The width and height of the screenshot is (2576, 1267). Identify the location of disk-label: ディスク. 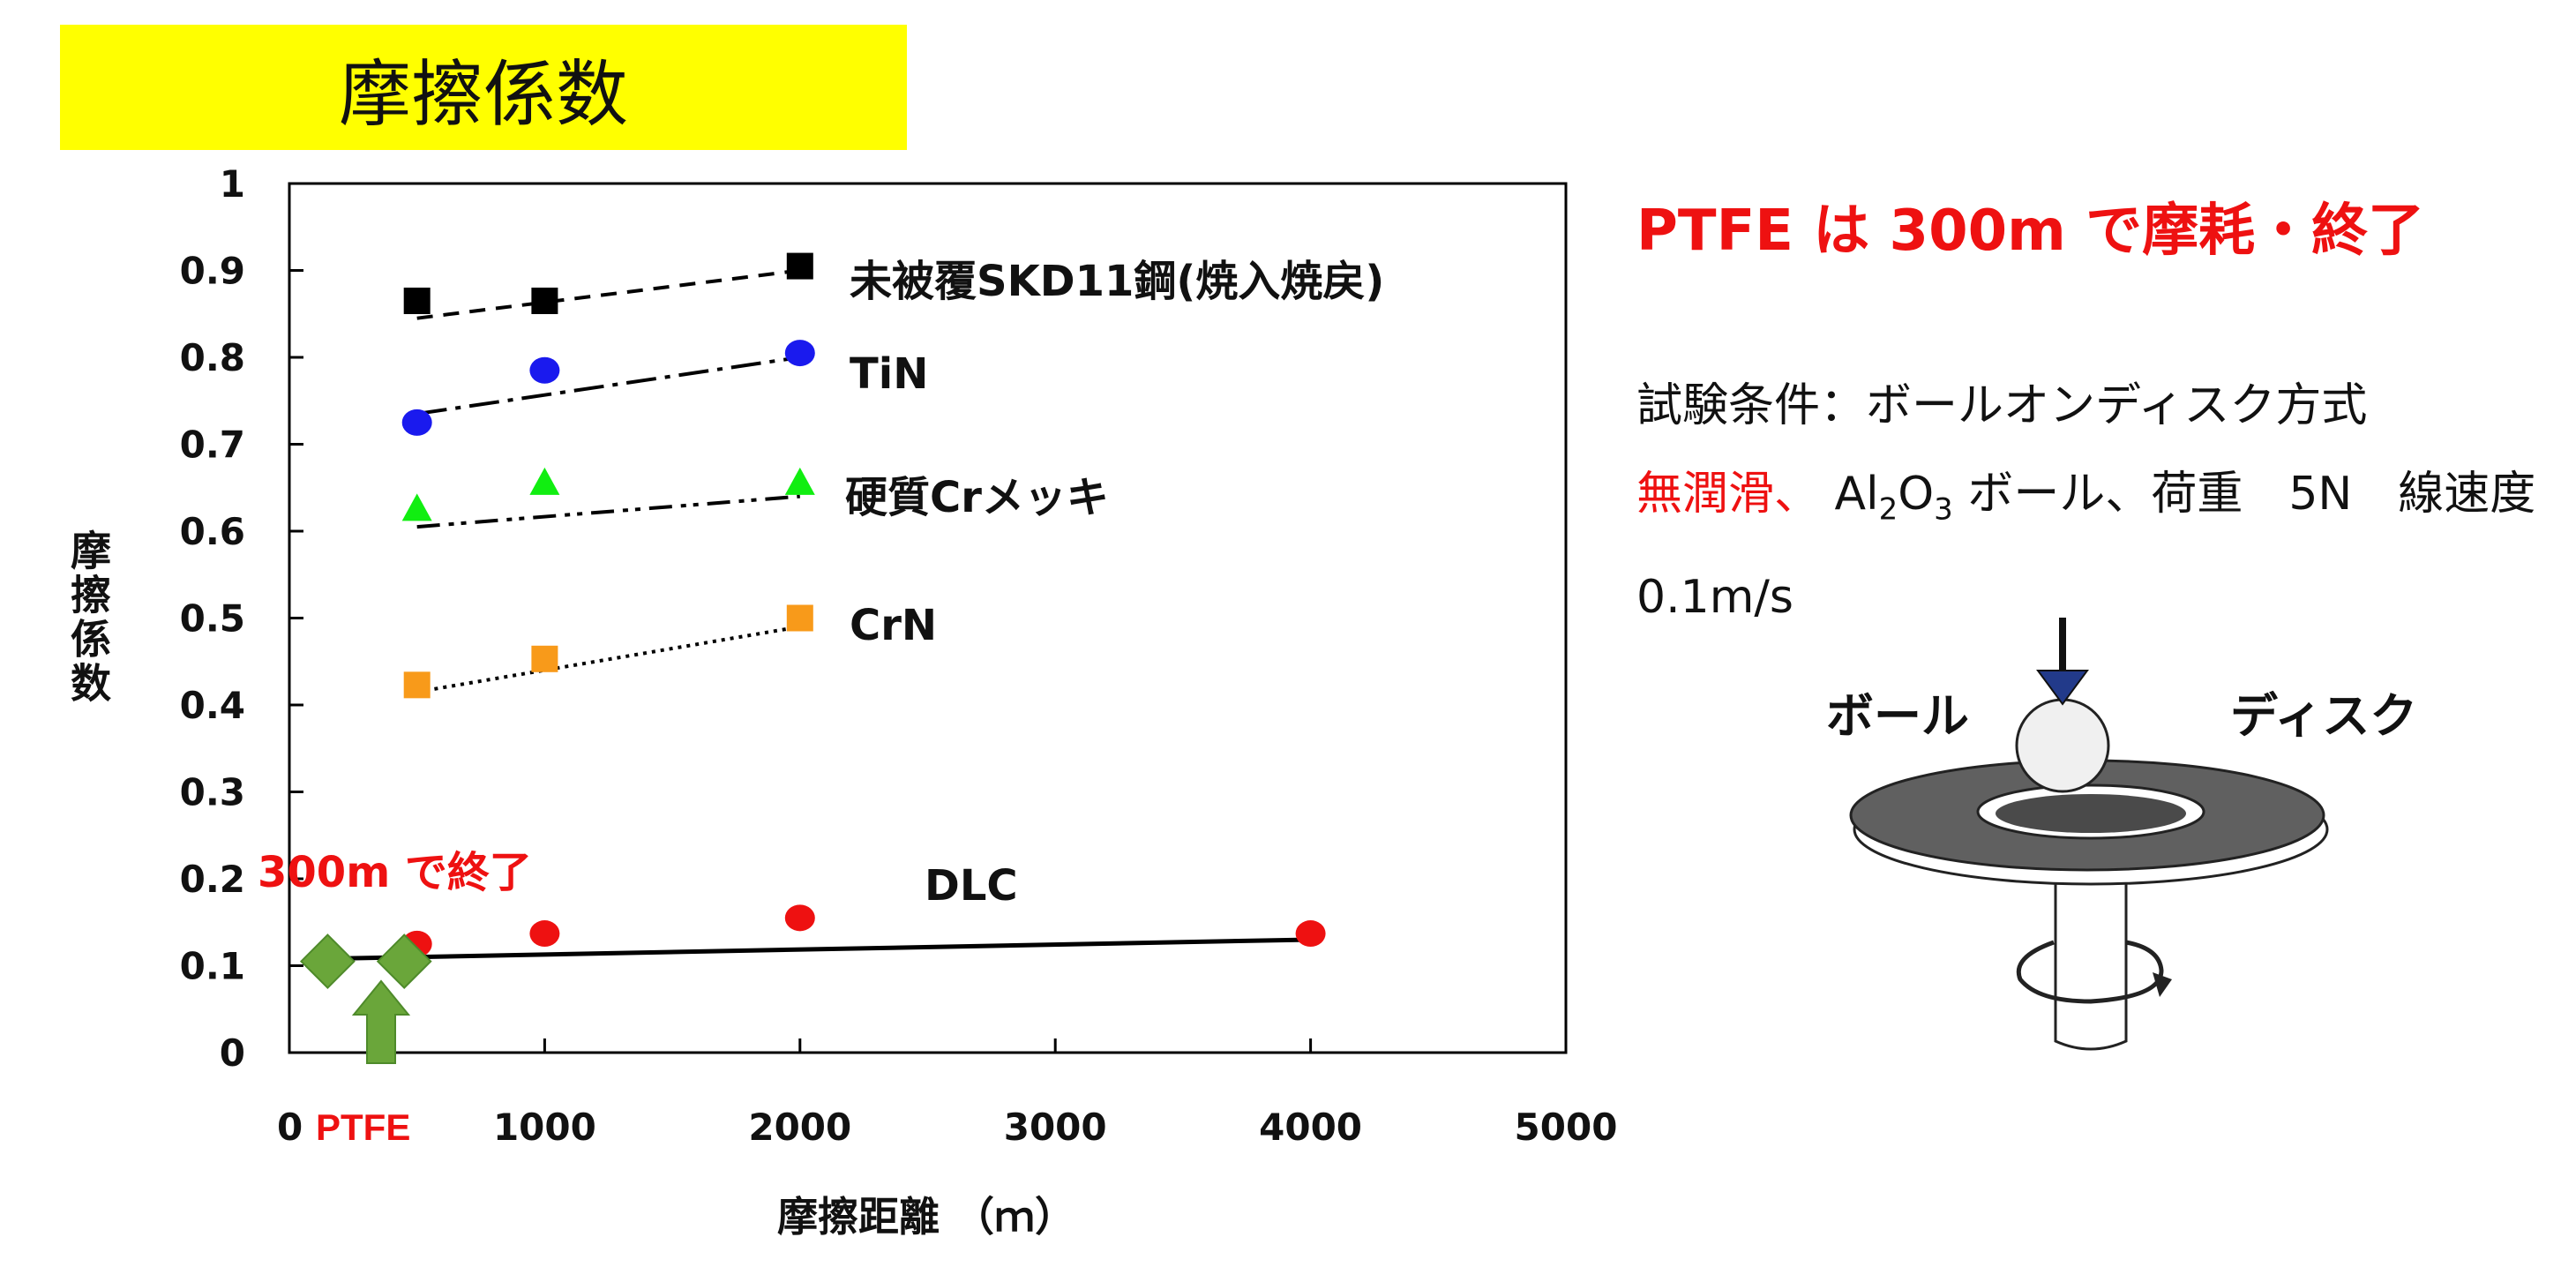
(2323, 716).